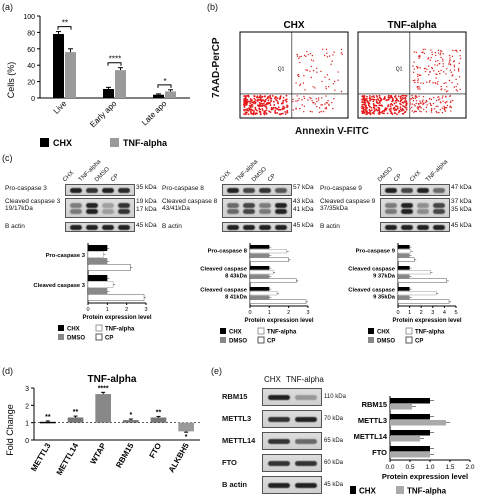 This screenshot has width=479, height=500. What do you see at coordinates (272, 178) in the screenshot?
I see `lane-label: CP` at bounding box center [272, 178].